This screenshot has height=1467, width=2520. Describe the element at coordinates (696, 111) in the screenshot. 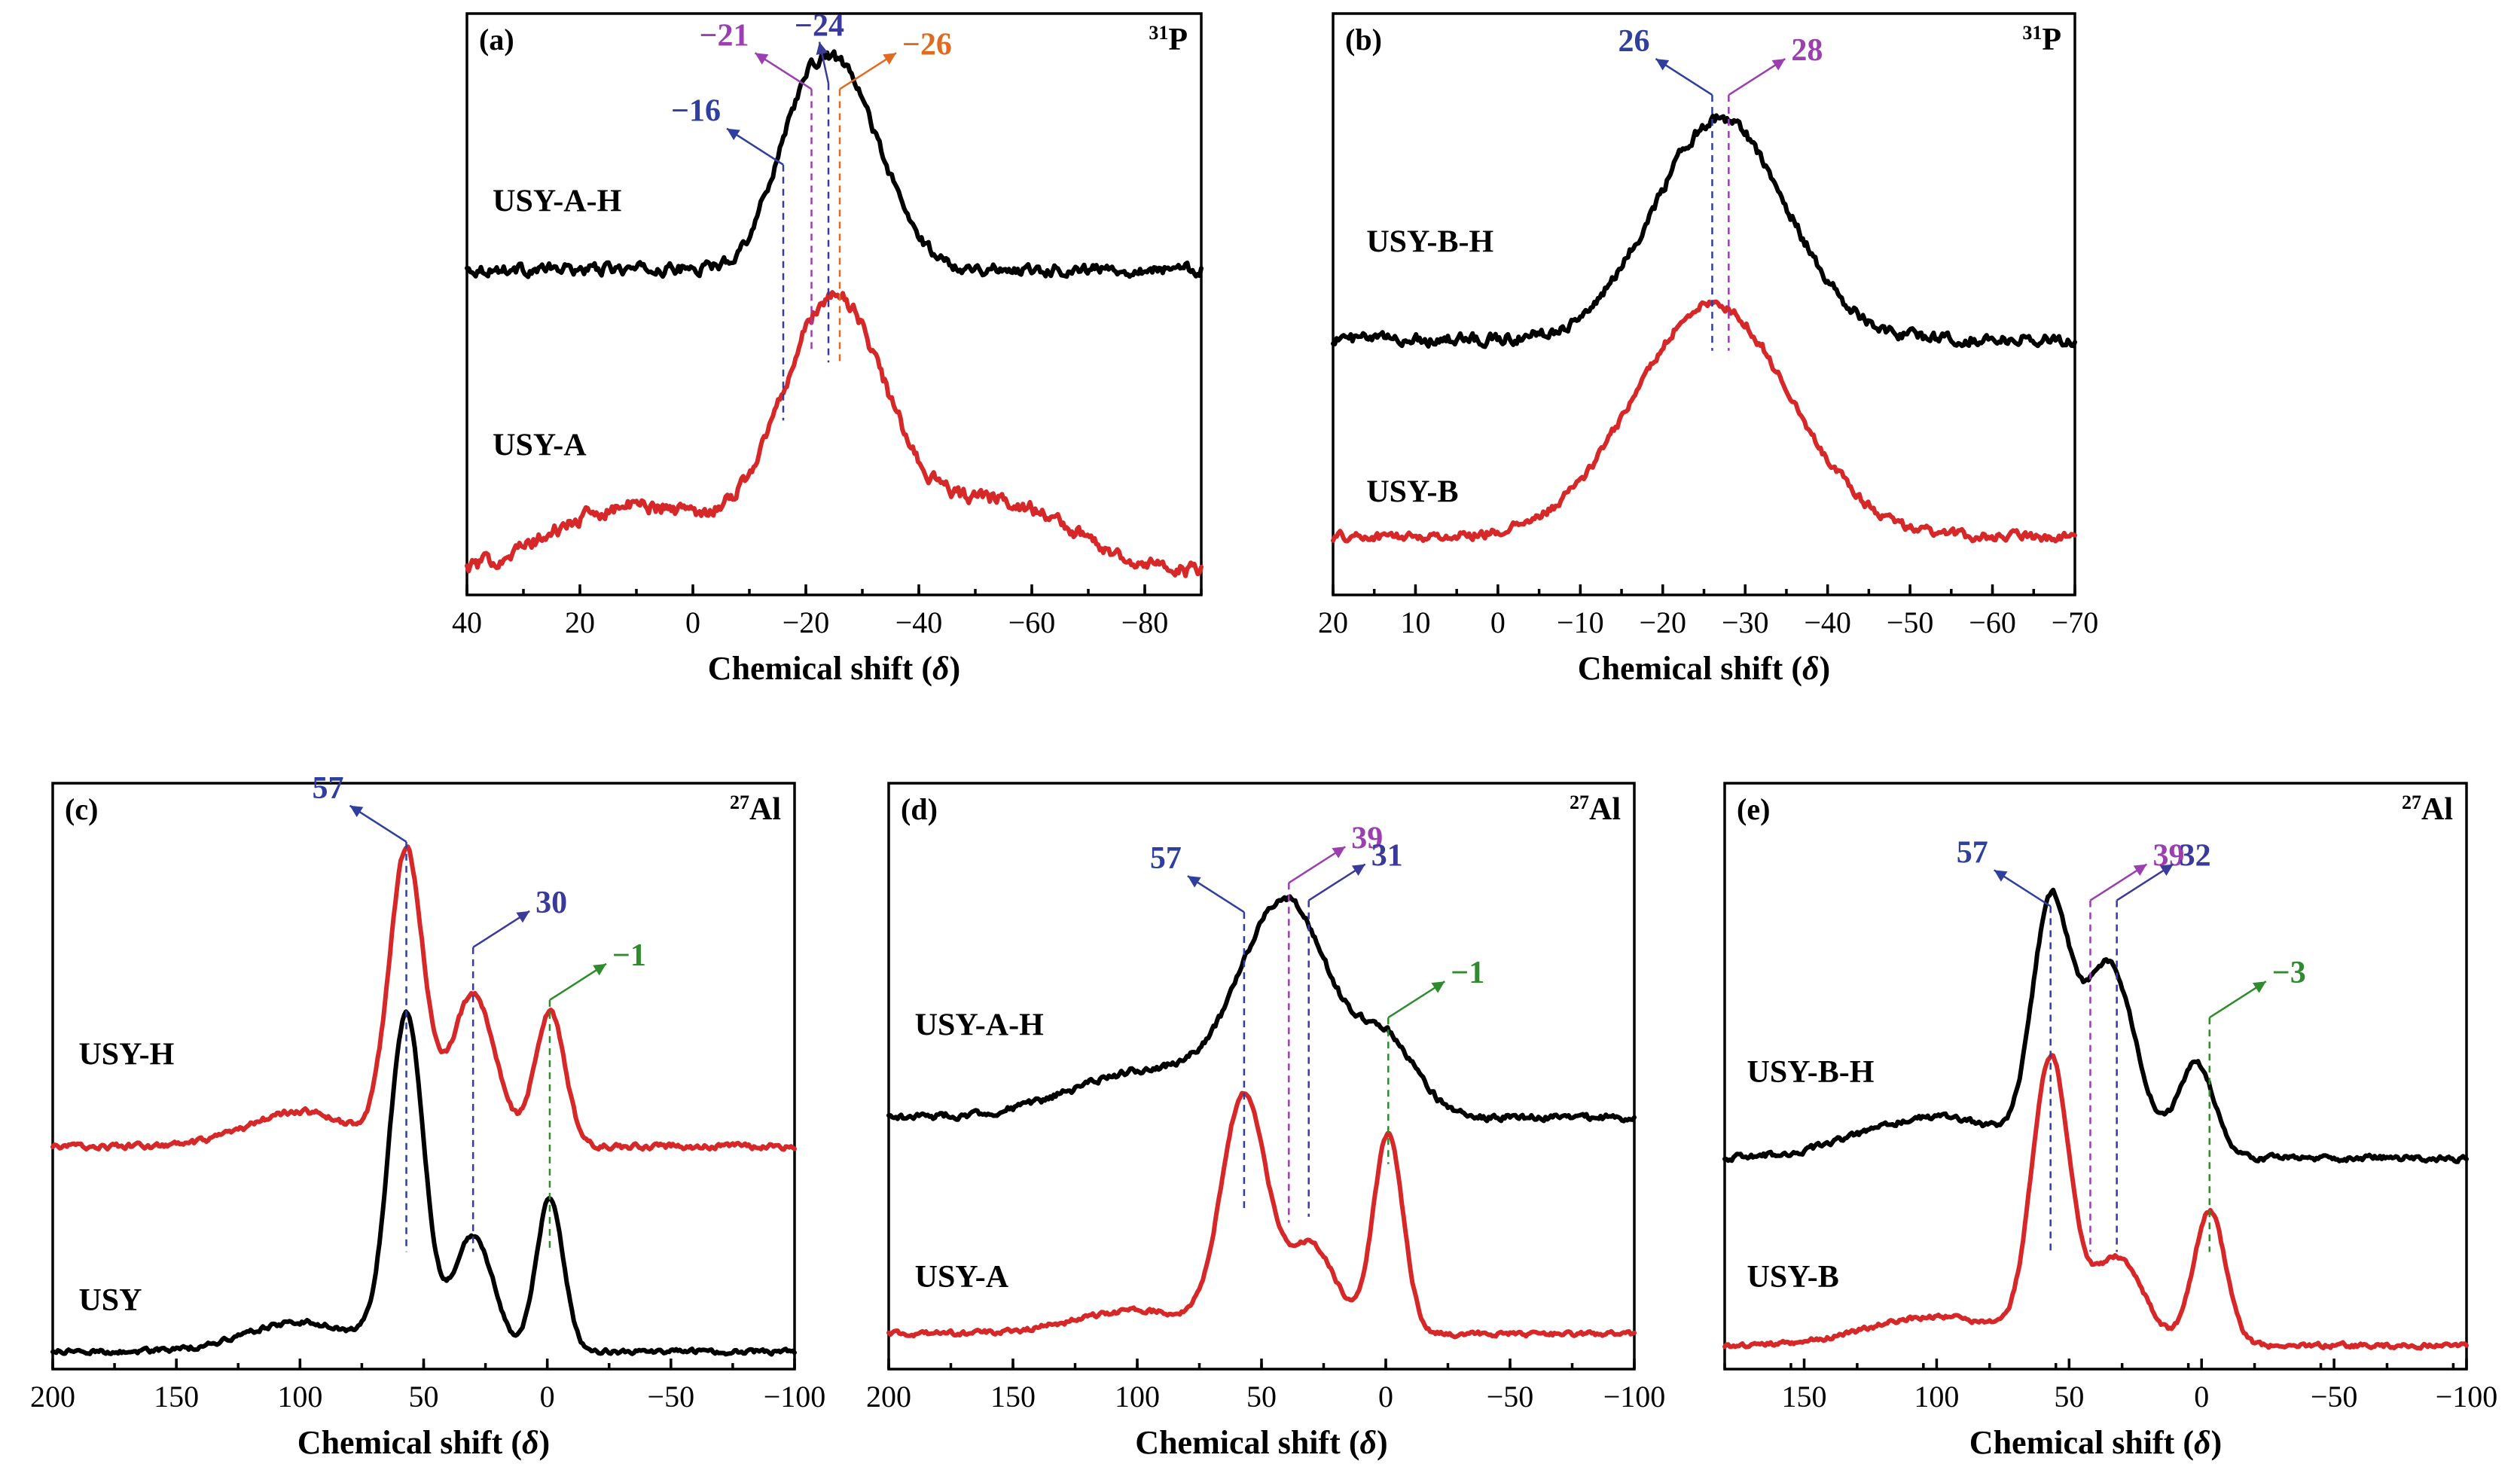

I see `peak-value-label: −16` at that location.